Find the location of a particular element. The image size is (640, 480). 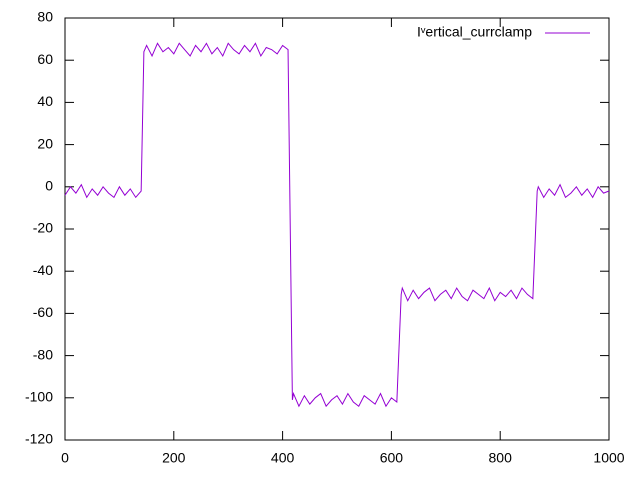

y-tick-label: -60 is located at coordinates (43, 312).